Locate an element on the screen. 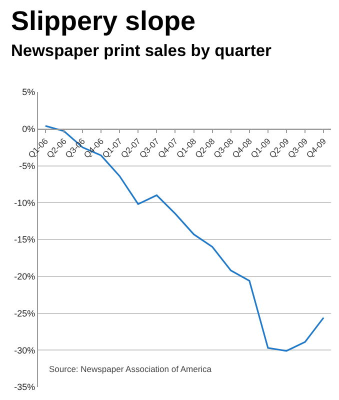 The image size is (339, 400). annotation: Source: Newspaper Association of America is located at coordinates (130, 369).